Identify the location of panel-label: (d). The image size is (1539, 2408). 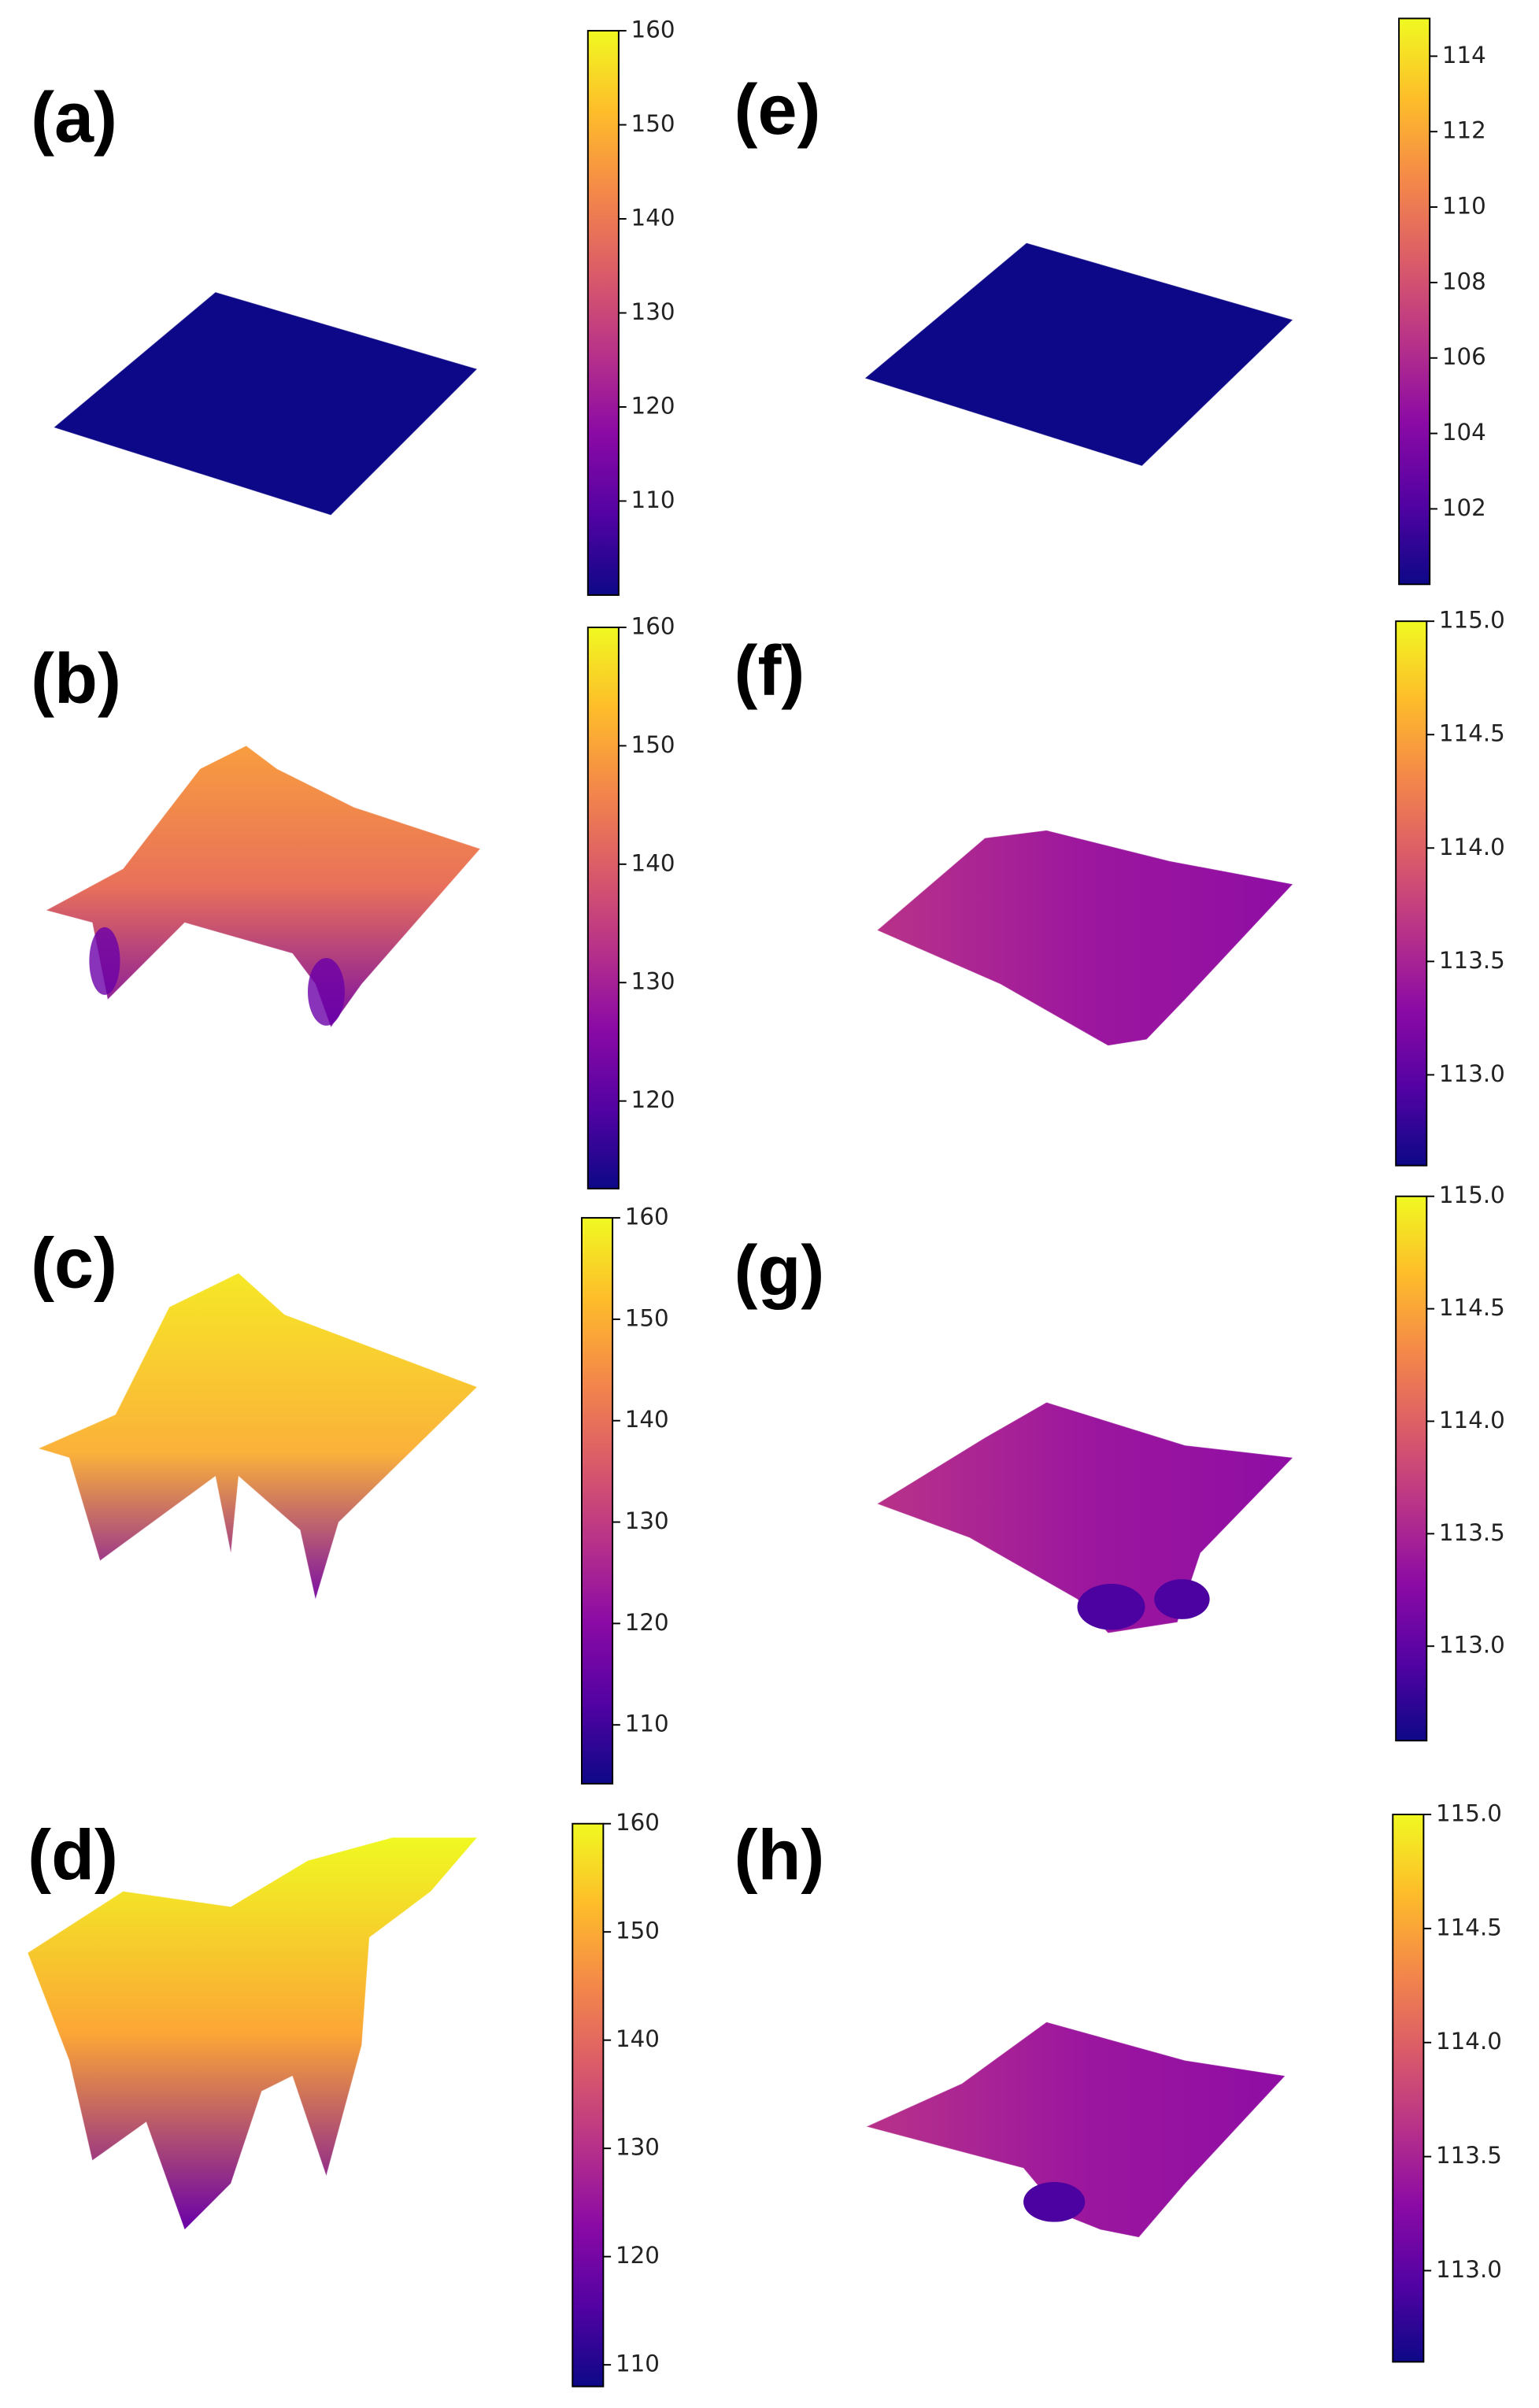
(73, 1856).